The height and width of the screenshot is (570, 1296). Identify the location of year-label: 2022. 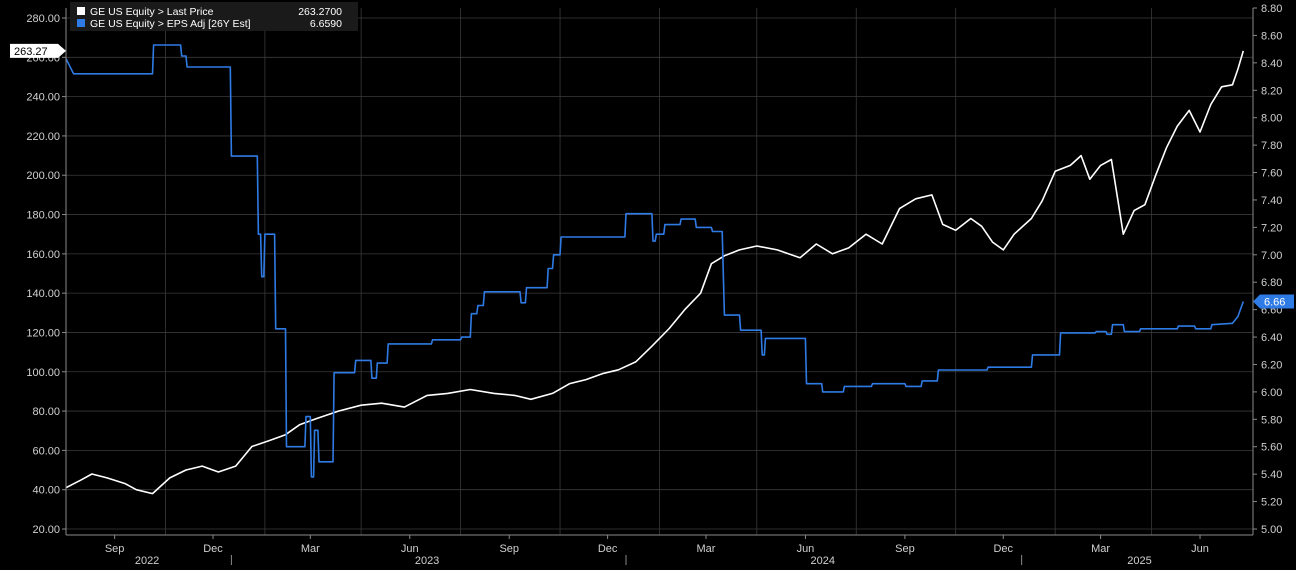
(147, 560).